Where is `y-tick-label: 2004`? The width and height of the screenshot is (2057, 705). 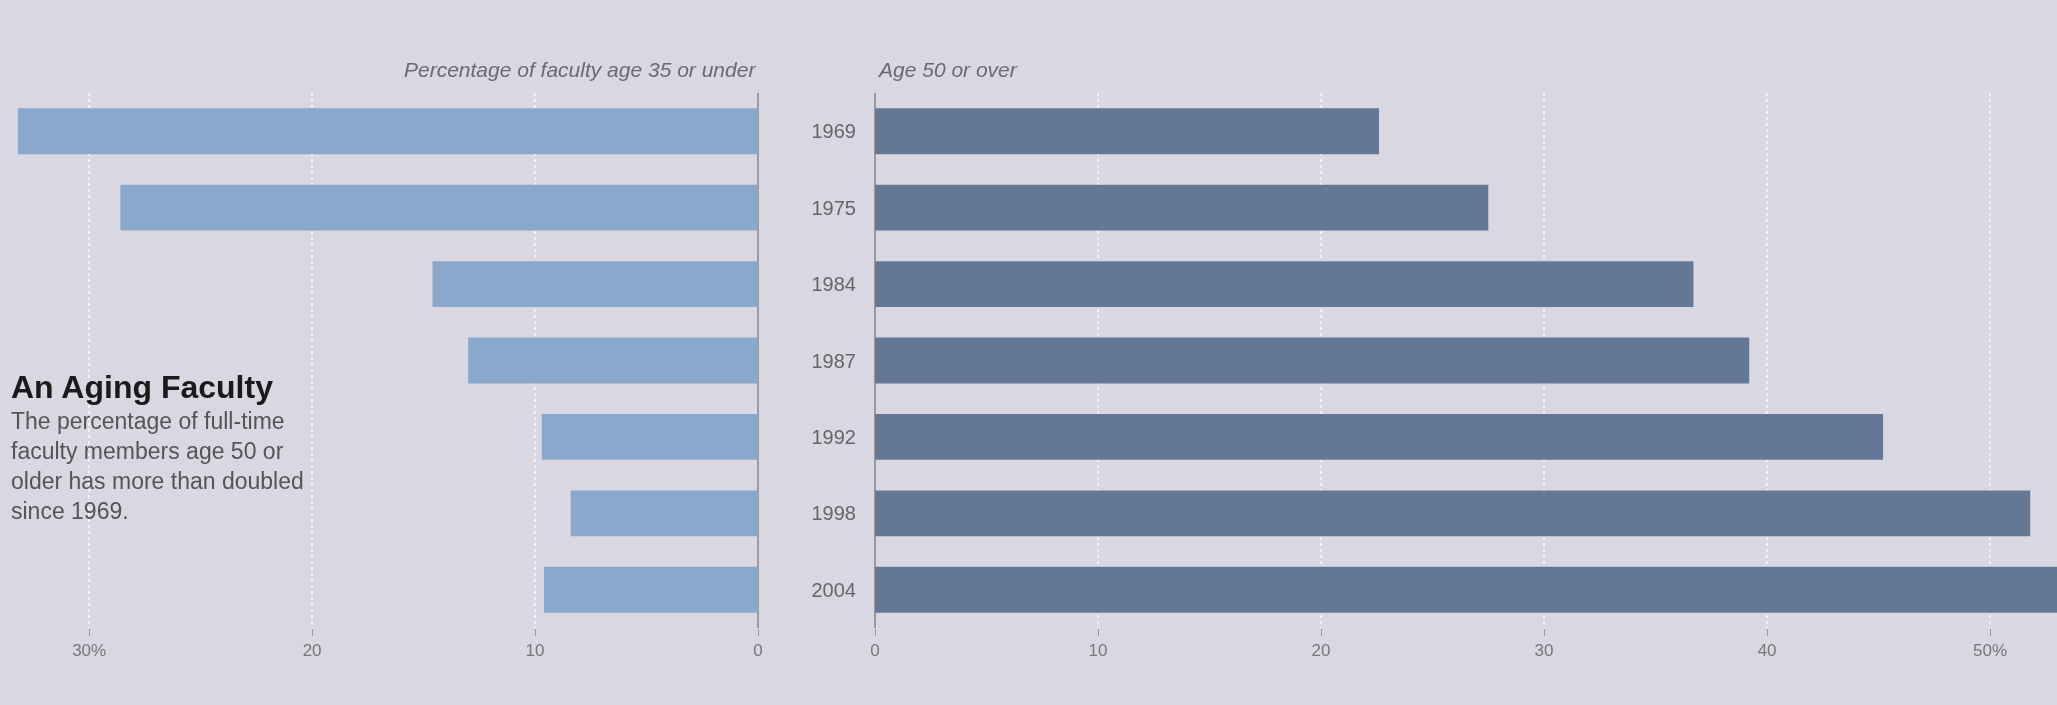 y-tick-label: 2004 is located at coordinates (833, 589).